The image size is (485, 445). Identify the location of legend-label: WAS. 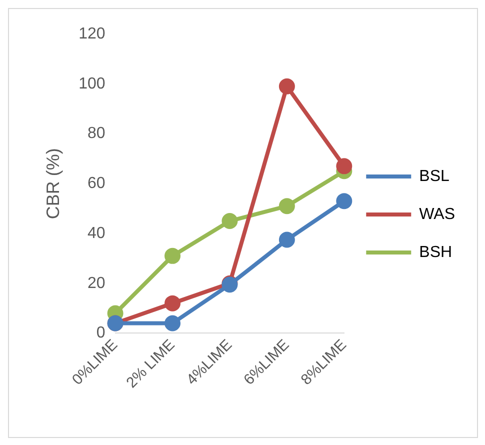
(437, 214).